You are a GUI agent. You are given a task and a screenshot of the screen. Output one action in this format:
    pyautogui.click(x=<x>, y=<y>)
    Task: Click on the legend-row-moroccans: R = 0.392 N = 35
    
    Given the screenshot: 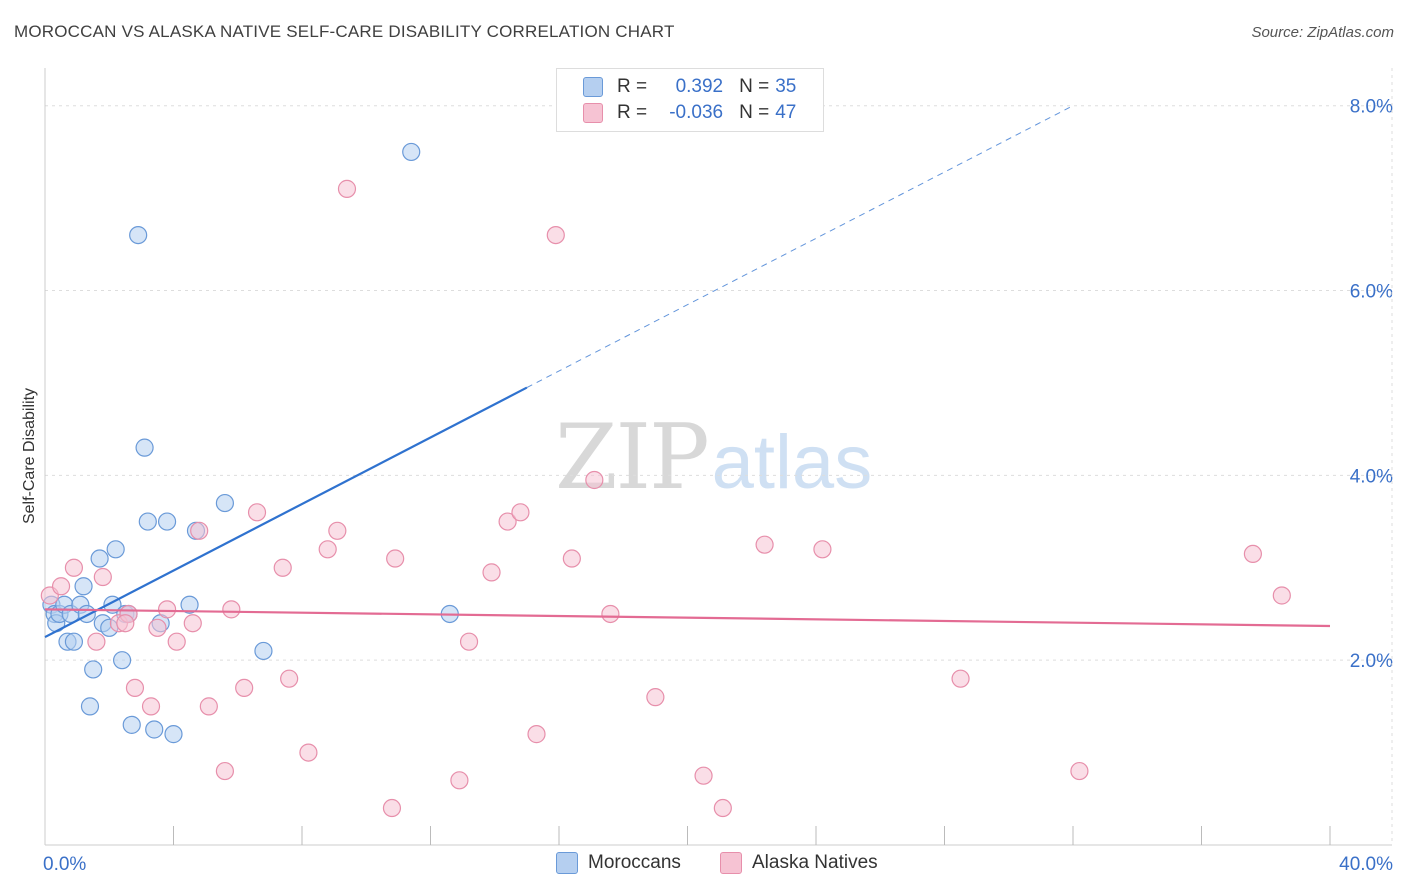 What is the action you would take?
    pyautogui.click(x=689, y=87)
    